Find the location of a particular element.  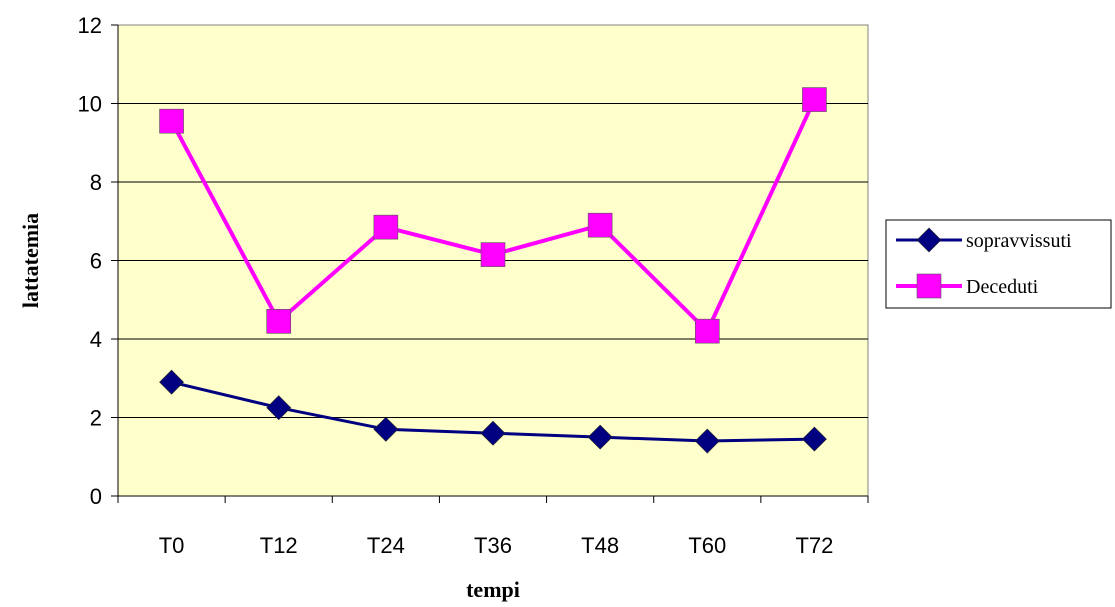

y-axis-title: lattatemia is located at coordinates (30, 260).